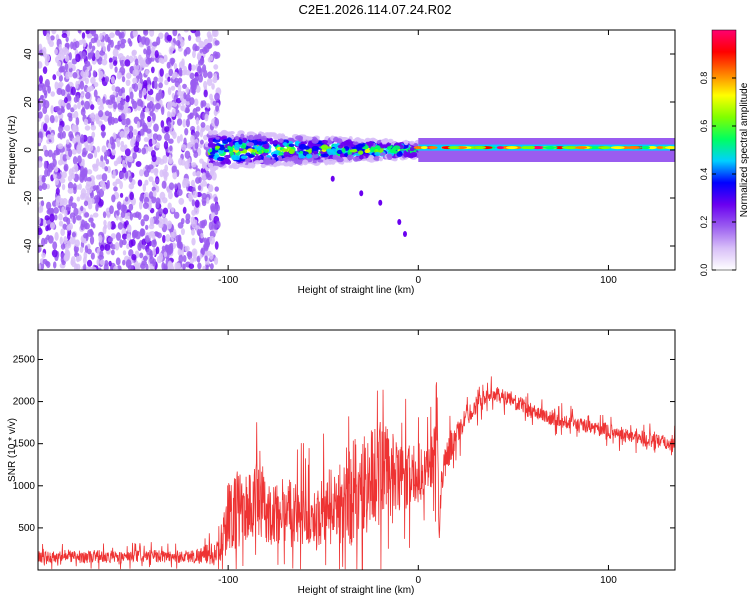 This screenshot has height=600, width=750. Describe the element at coordinates (704, 270) in the screenshot. I see `colorbar-tick-label: 0.0` at that location.